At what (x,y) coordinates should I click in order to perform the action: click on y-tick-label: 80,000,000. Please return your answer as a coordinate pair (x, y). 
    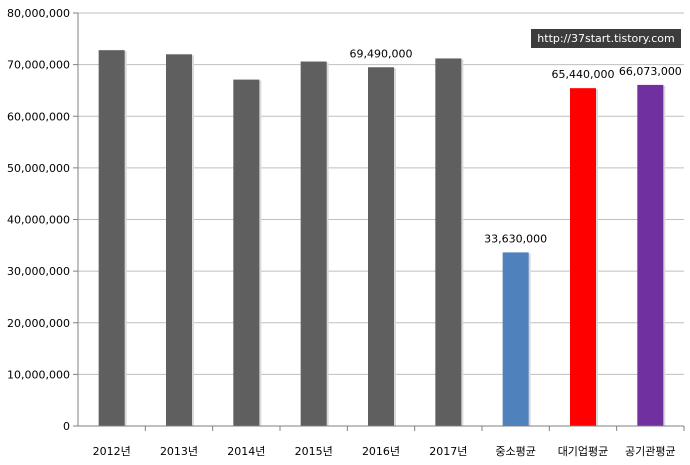
    Looking at the image, I should click on (38, 13).